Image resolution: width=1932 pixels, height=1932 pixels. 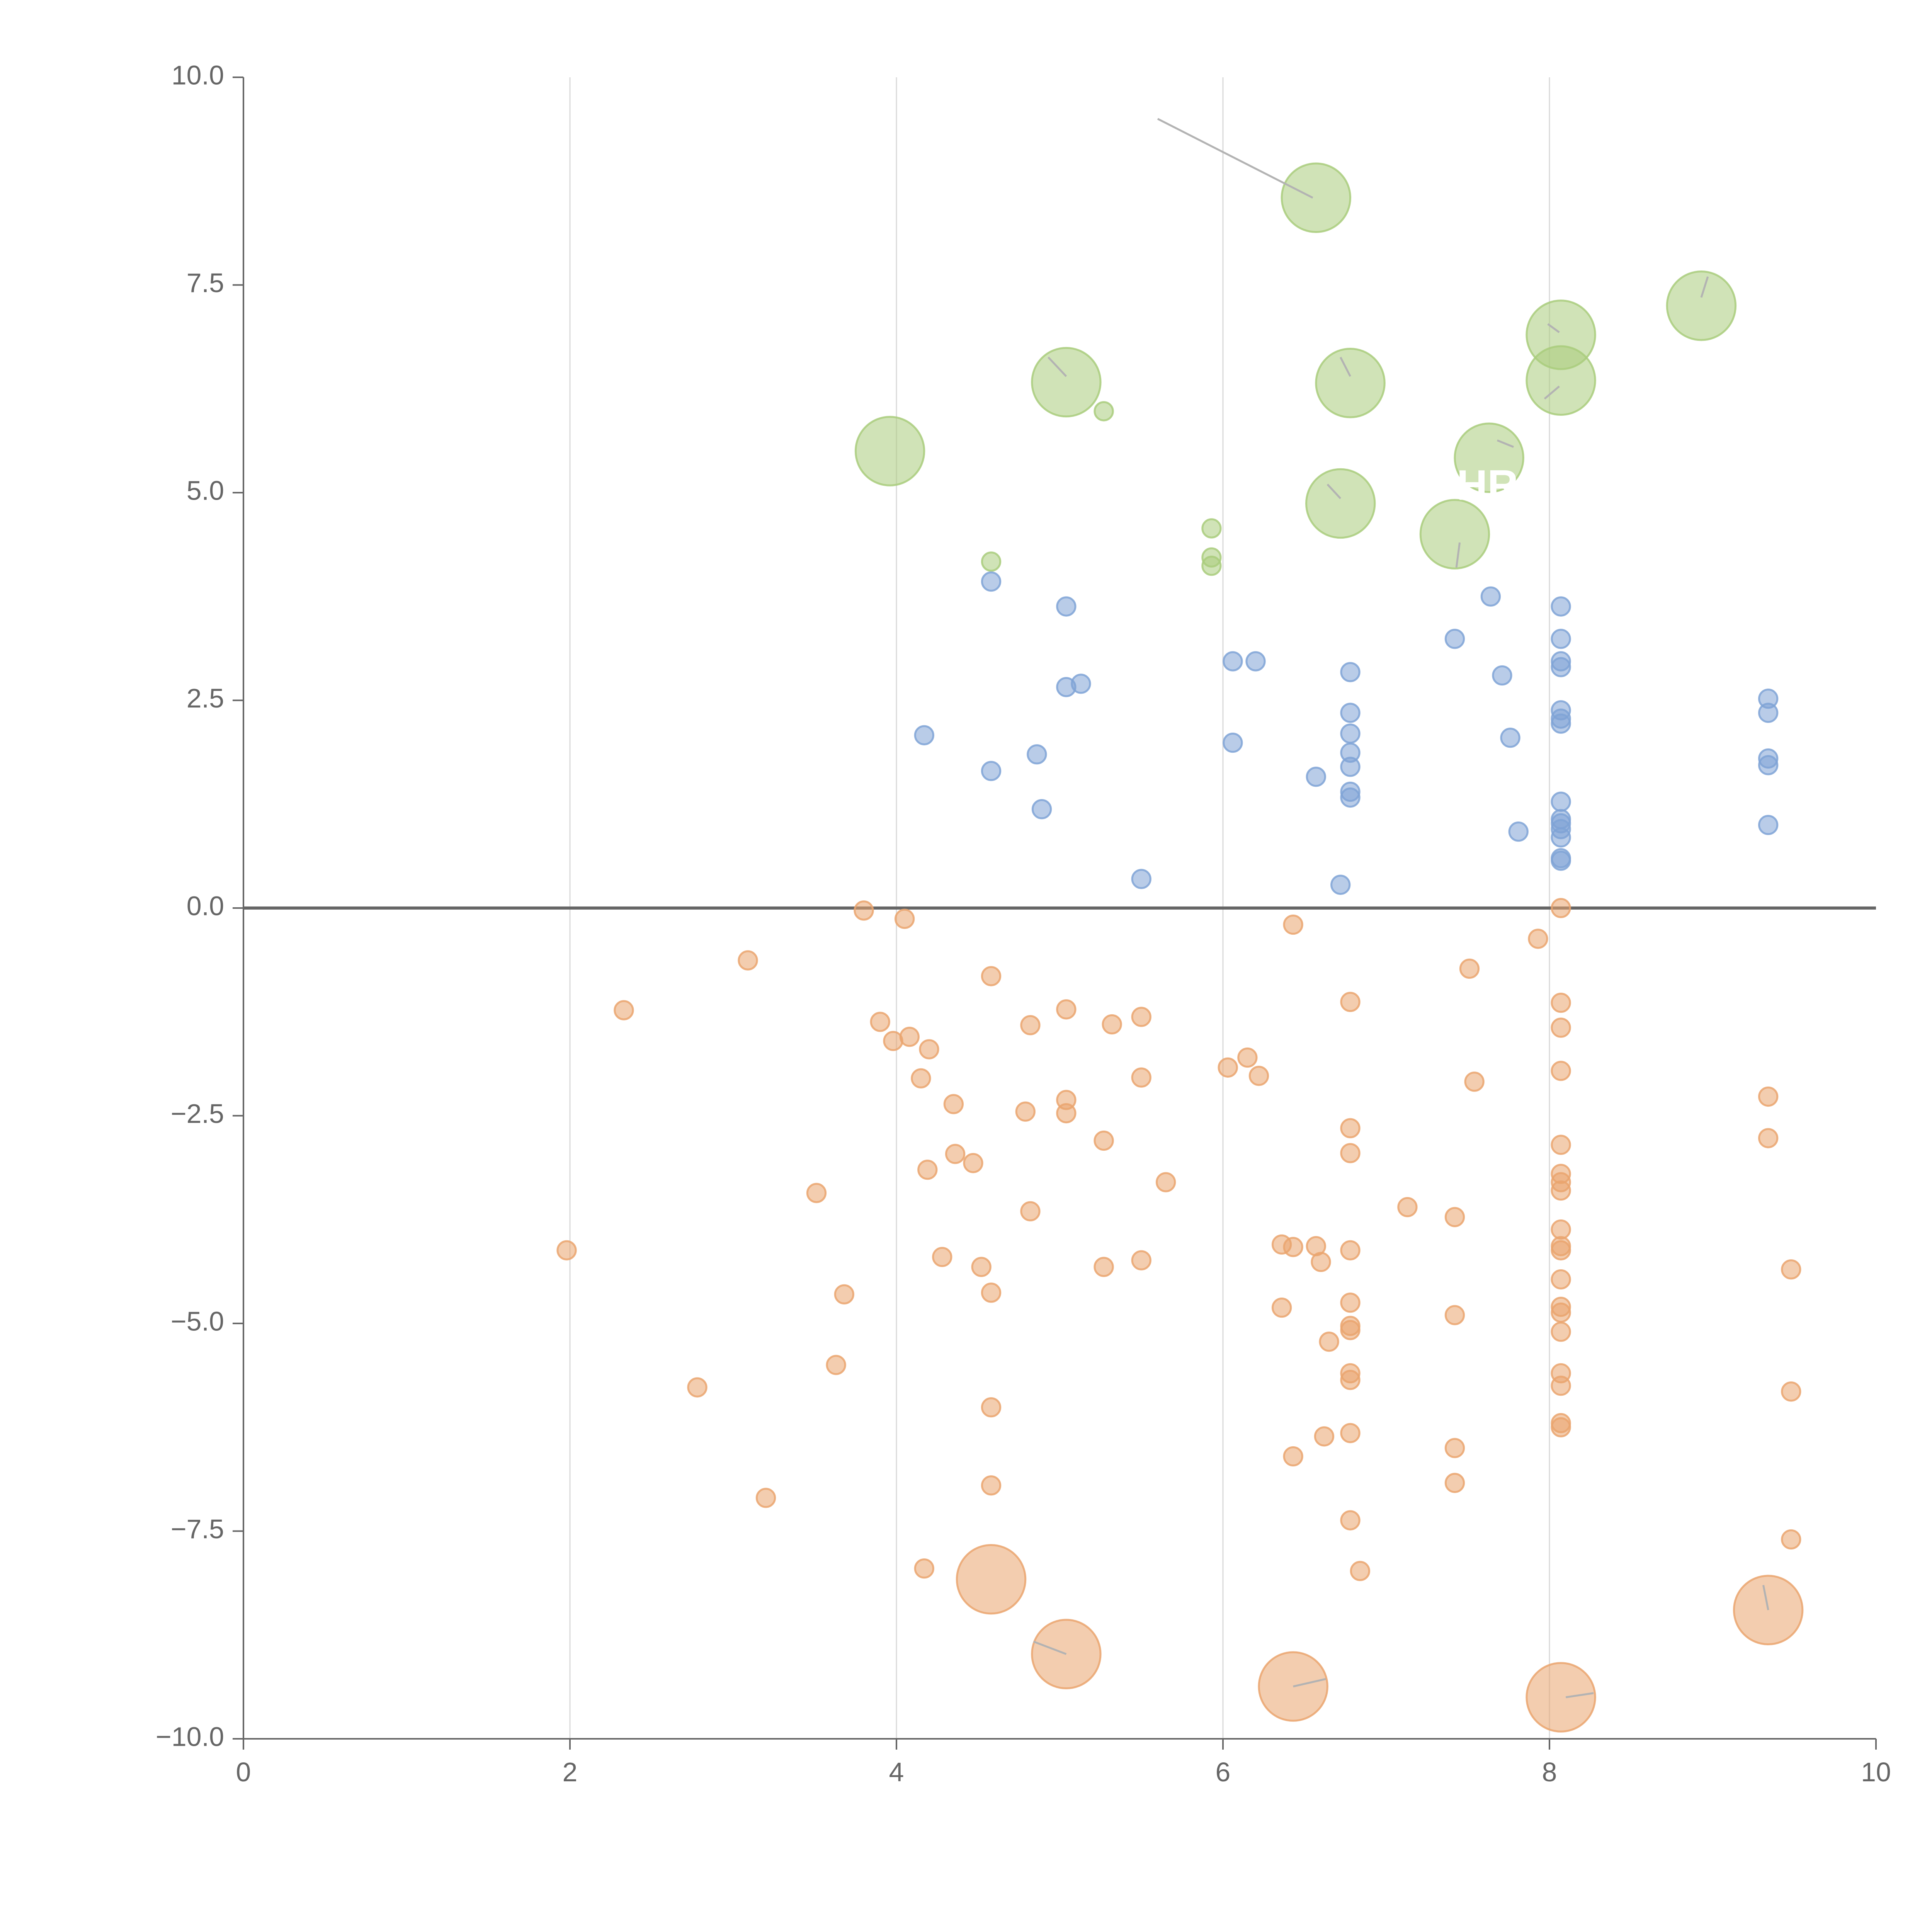 What do you see at coordinates (205, 906) in the screenshot?
I see `y-tick-label: 0.0` at bounding box center [205, 906].